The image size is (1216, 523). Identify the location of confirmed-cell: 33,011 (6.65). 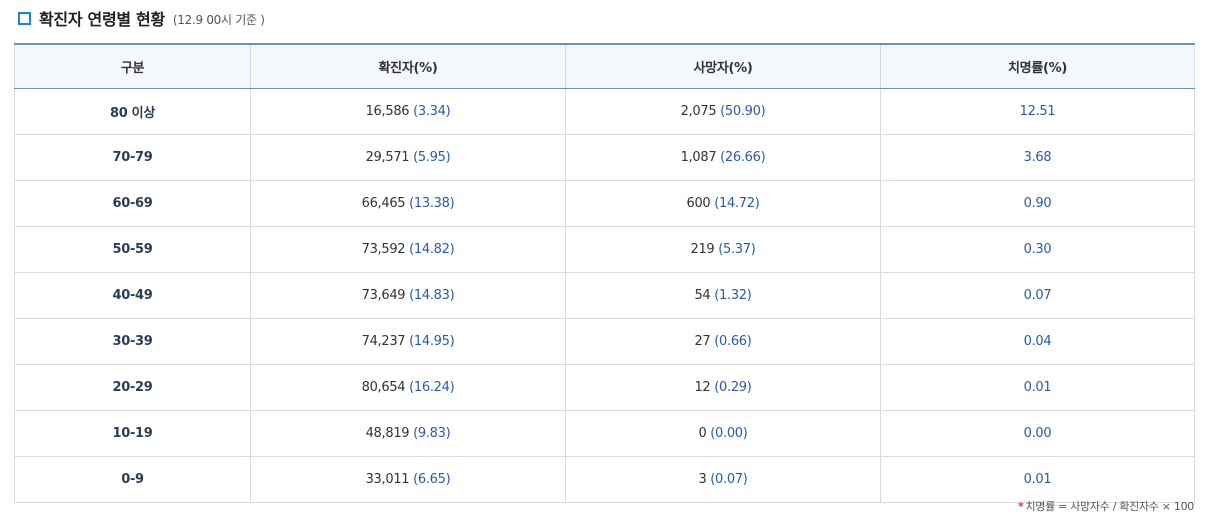
(408, 479).